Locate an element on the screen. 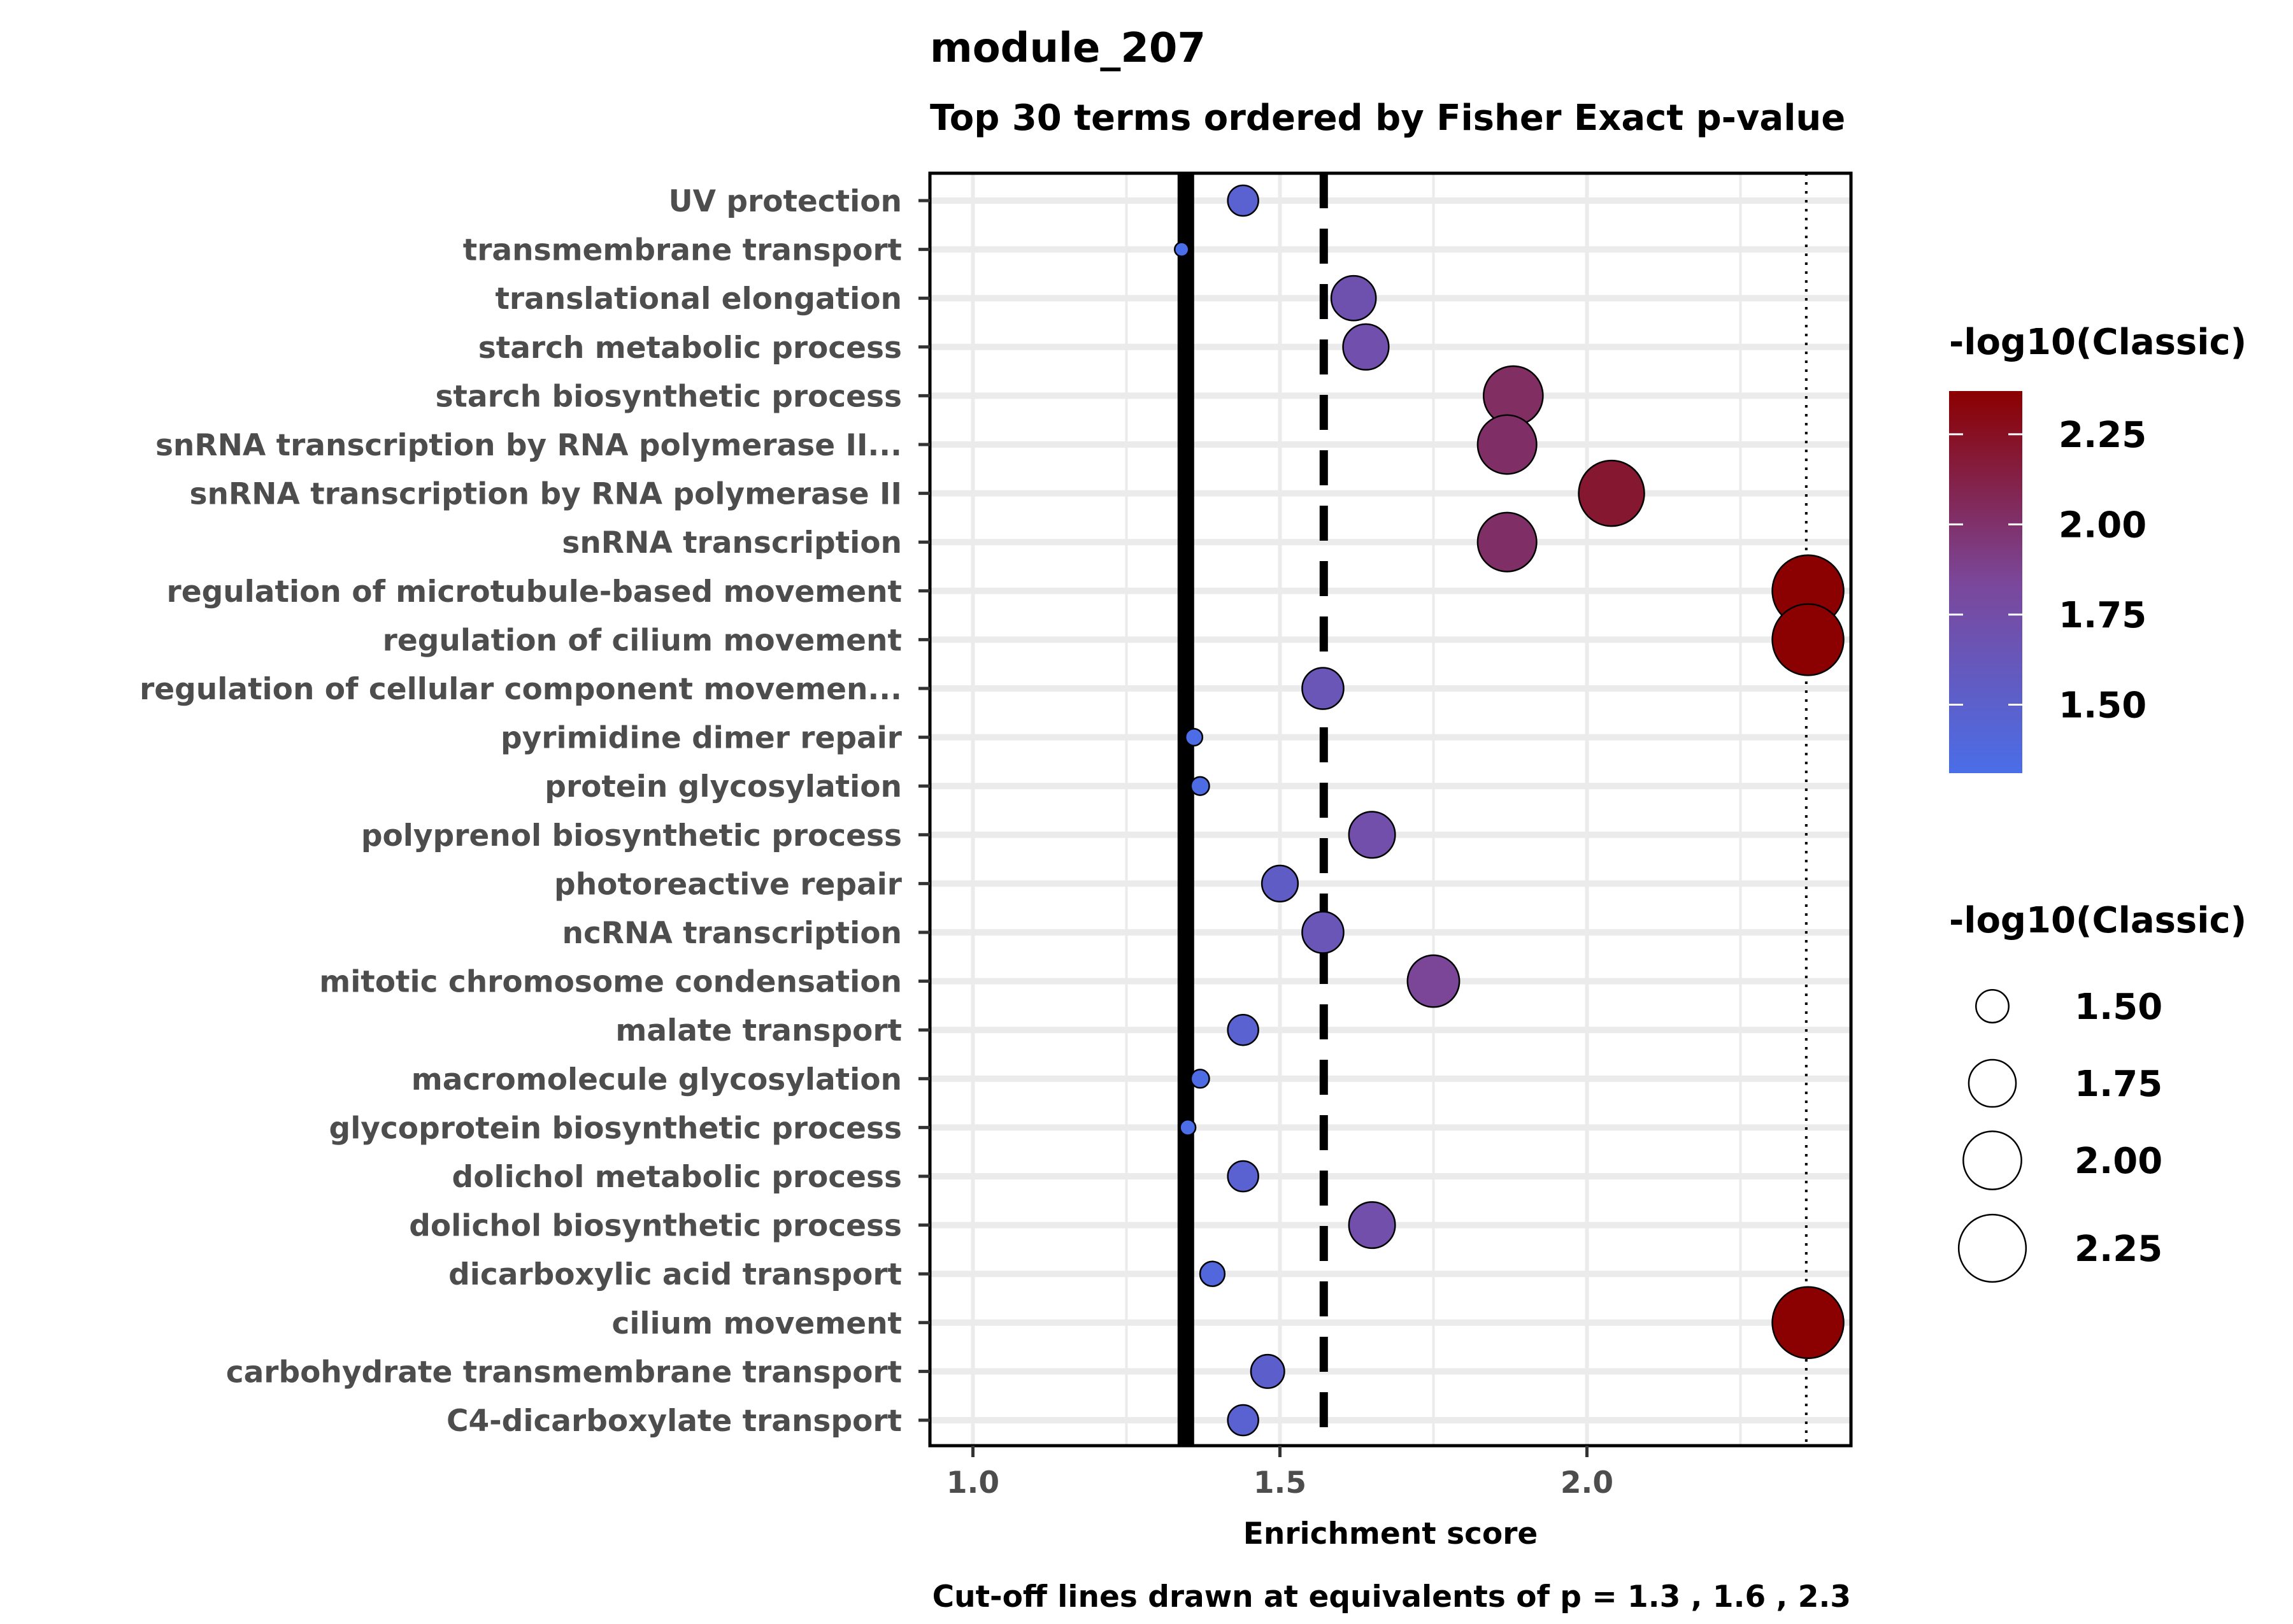 This screenshot has height=1624, width=2293. y-tick-label: polyprenol biosynthetic process is located at coordinates (631, 835).